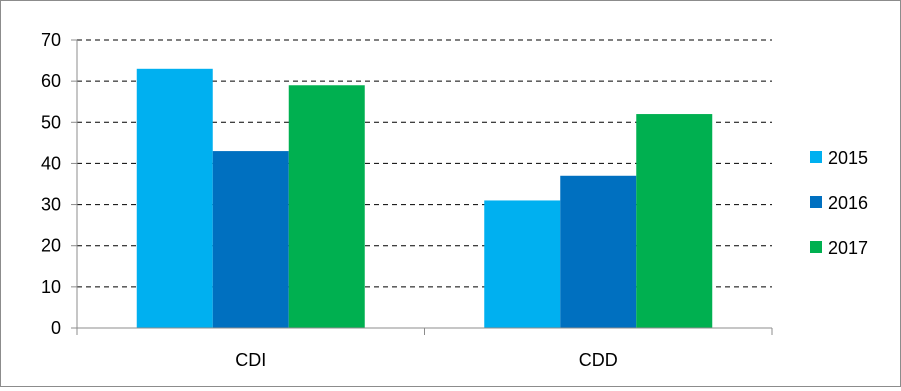 The height and width of the screenshot is (391, 901). What do you see at coordinates (174, 198) in the screenshot?
I see `bar-2015-cdi` at bounding box center [174, 198].